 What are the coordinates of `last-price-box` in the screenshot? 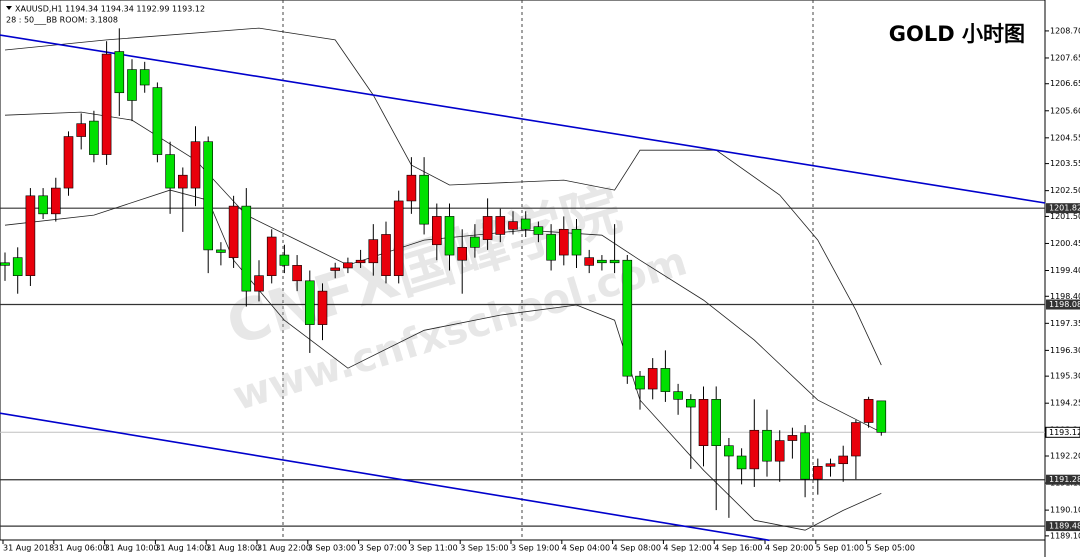 It's located at (1062, 432).